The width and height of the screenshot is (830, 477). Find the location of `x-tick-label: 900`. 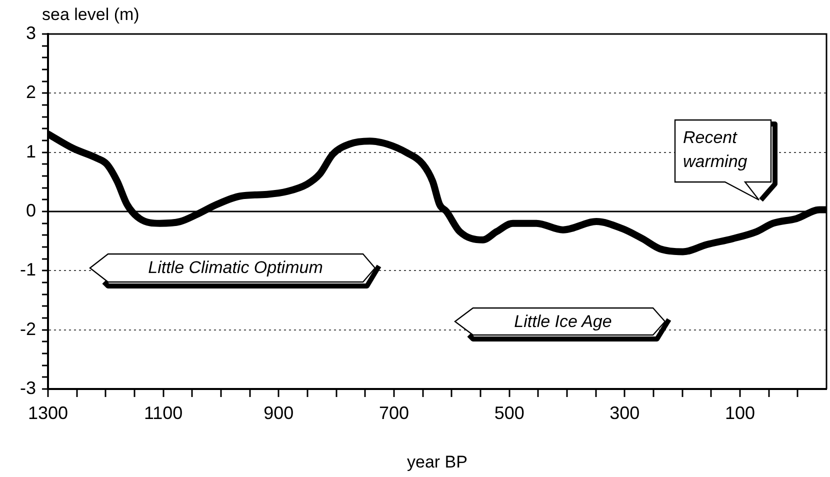

x-tick-label: 900 is located at coordinates (279, 412).